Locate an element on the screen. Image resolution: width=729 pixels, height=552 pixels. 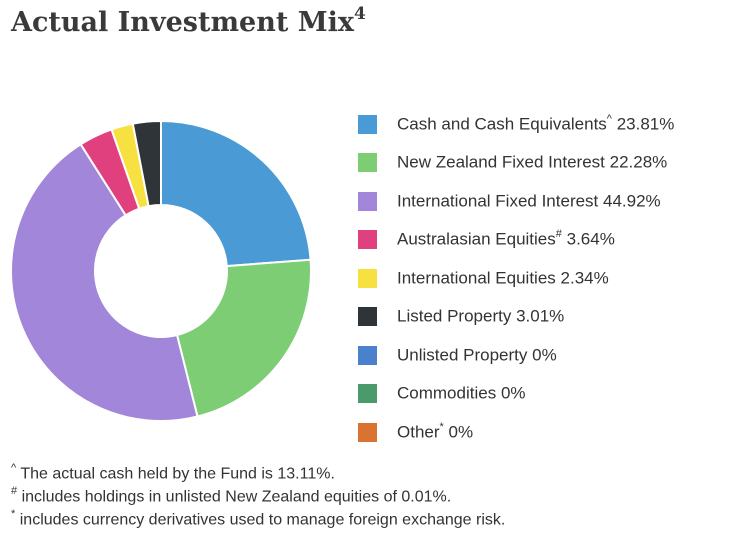
legend-item: Unlisted Property 0% is located at coordinates (516, 355).